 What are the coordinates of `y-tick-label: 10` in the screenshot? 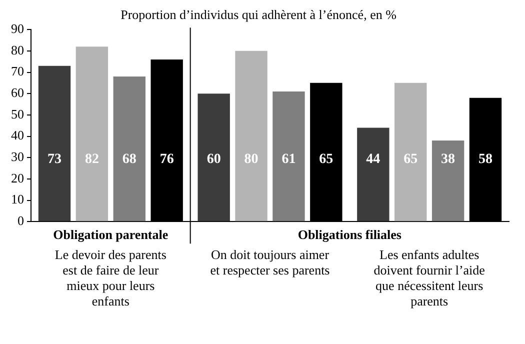 It's located at (17, 199).